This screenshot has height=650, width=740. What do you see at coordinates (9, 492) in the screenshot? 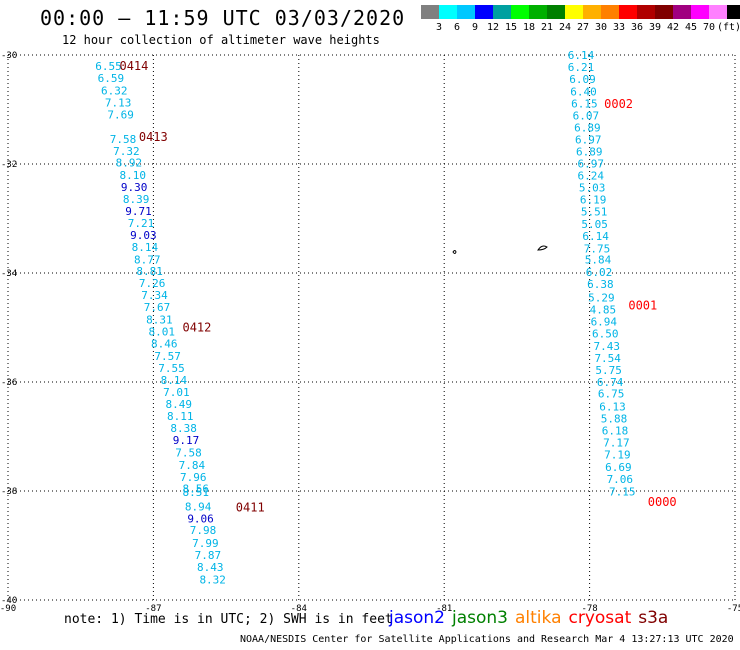
I see `lat-tick-label: -38` at bounding box center [9, 492].